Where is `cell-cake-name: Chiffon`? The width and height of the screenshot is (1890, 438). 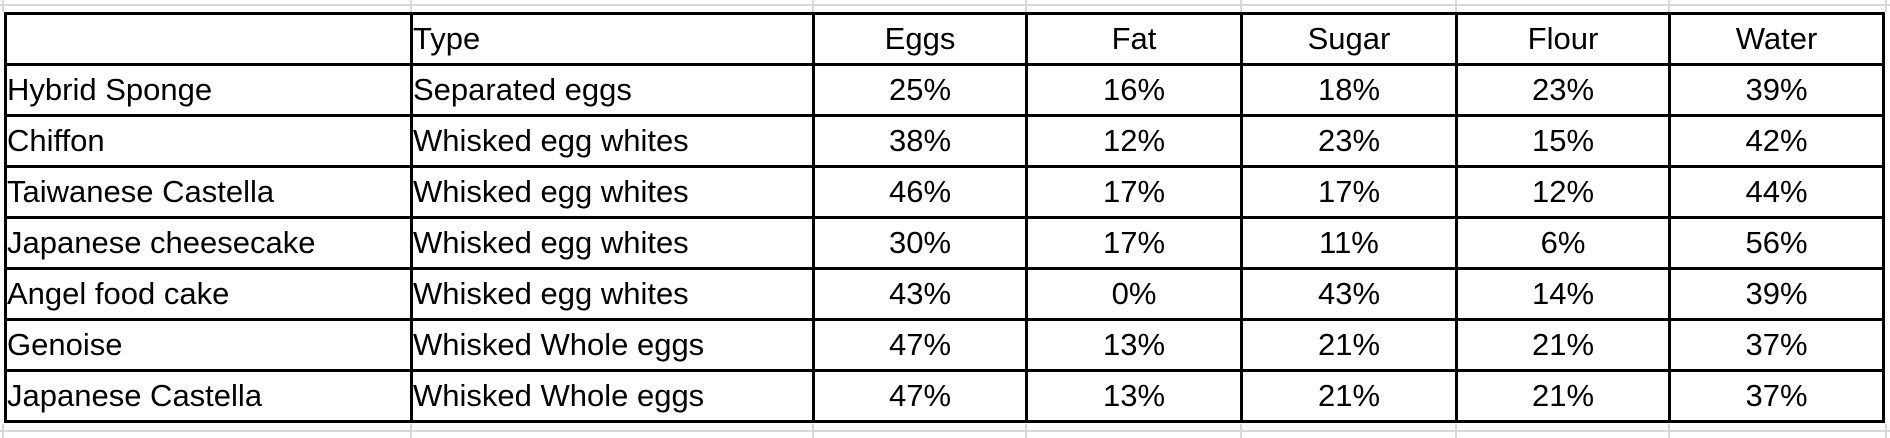 cell-cake-name: Chiffon is located at coordinates (208, 141).